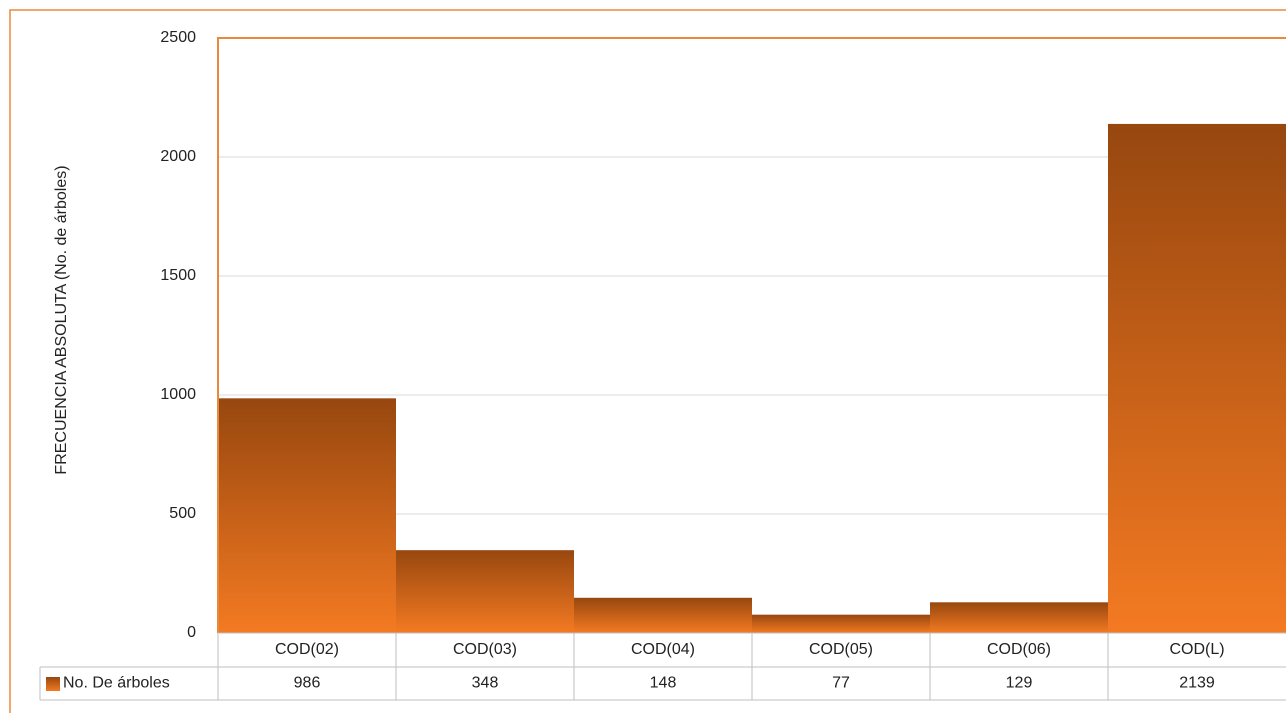 The width and height of the screenshot is (1286, 713). I want to click on legend-label: No. De árboles, so click(116, 683).